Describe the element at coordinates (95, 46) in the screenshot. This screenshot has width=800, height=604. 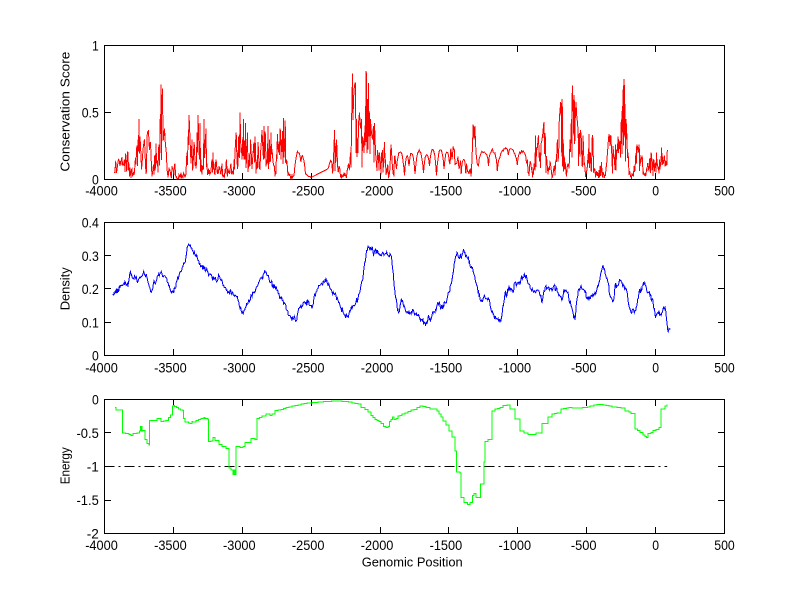
I see `svg-text: 1` at that location.